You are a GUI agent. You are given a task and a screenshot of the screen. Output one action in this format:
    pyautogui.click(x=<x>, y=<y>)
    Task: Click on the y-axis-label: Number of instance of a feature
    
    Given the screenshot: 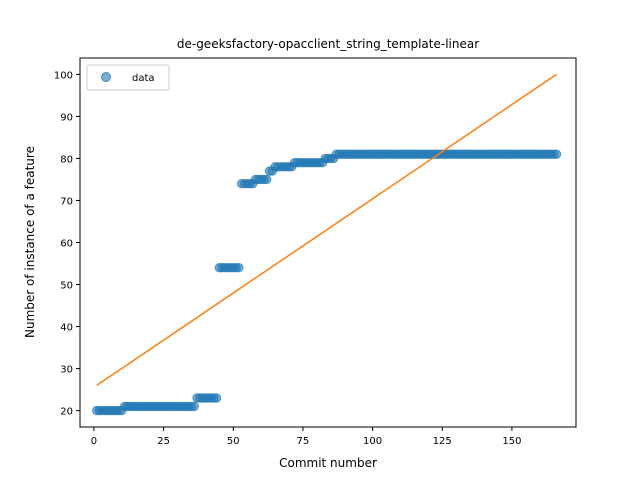 What is the action you would take?
    pyautogui.click(x=30, y=242)
    